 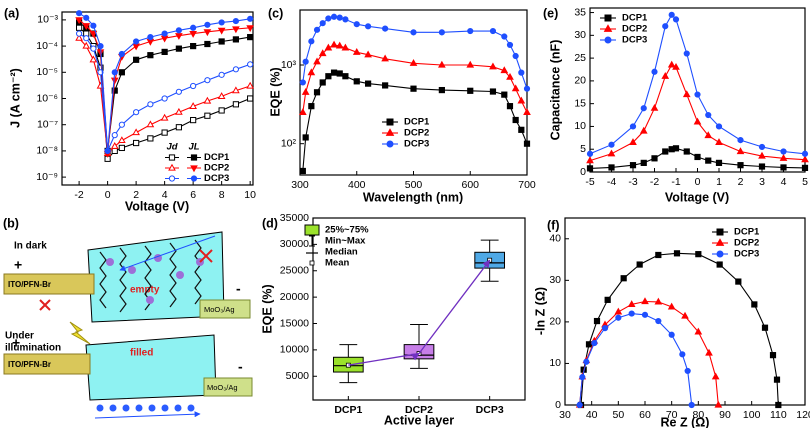 What do you see at coordinates (414, 185) in the screenshot?
I see `x-tick-label: 500` at bounding box center [414, 185].